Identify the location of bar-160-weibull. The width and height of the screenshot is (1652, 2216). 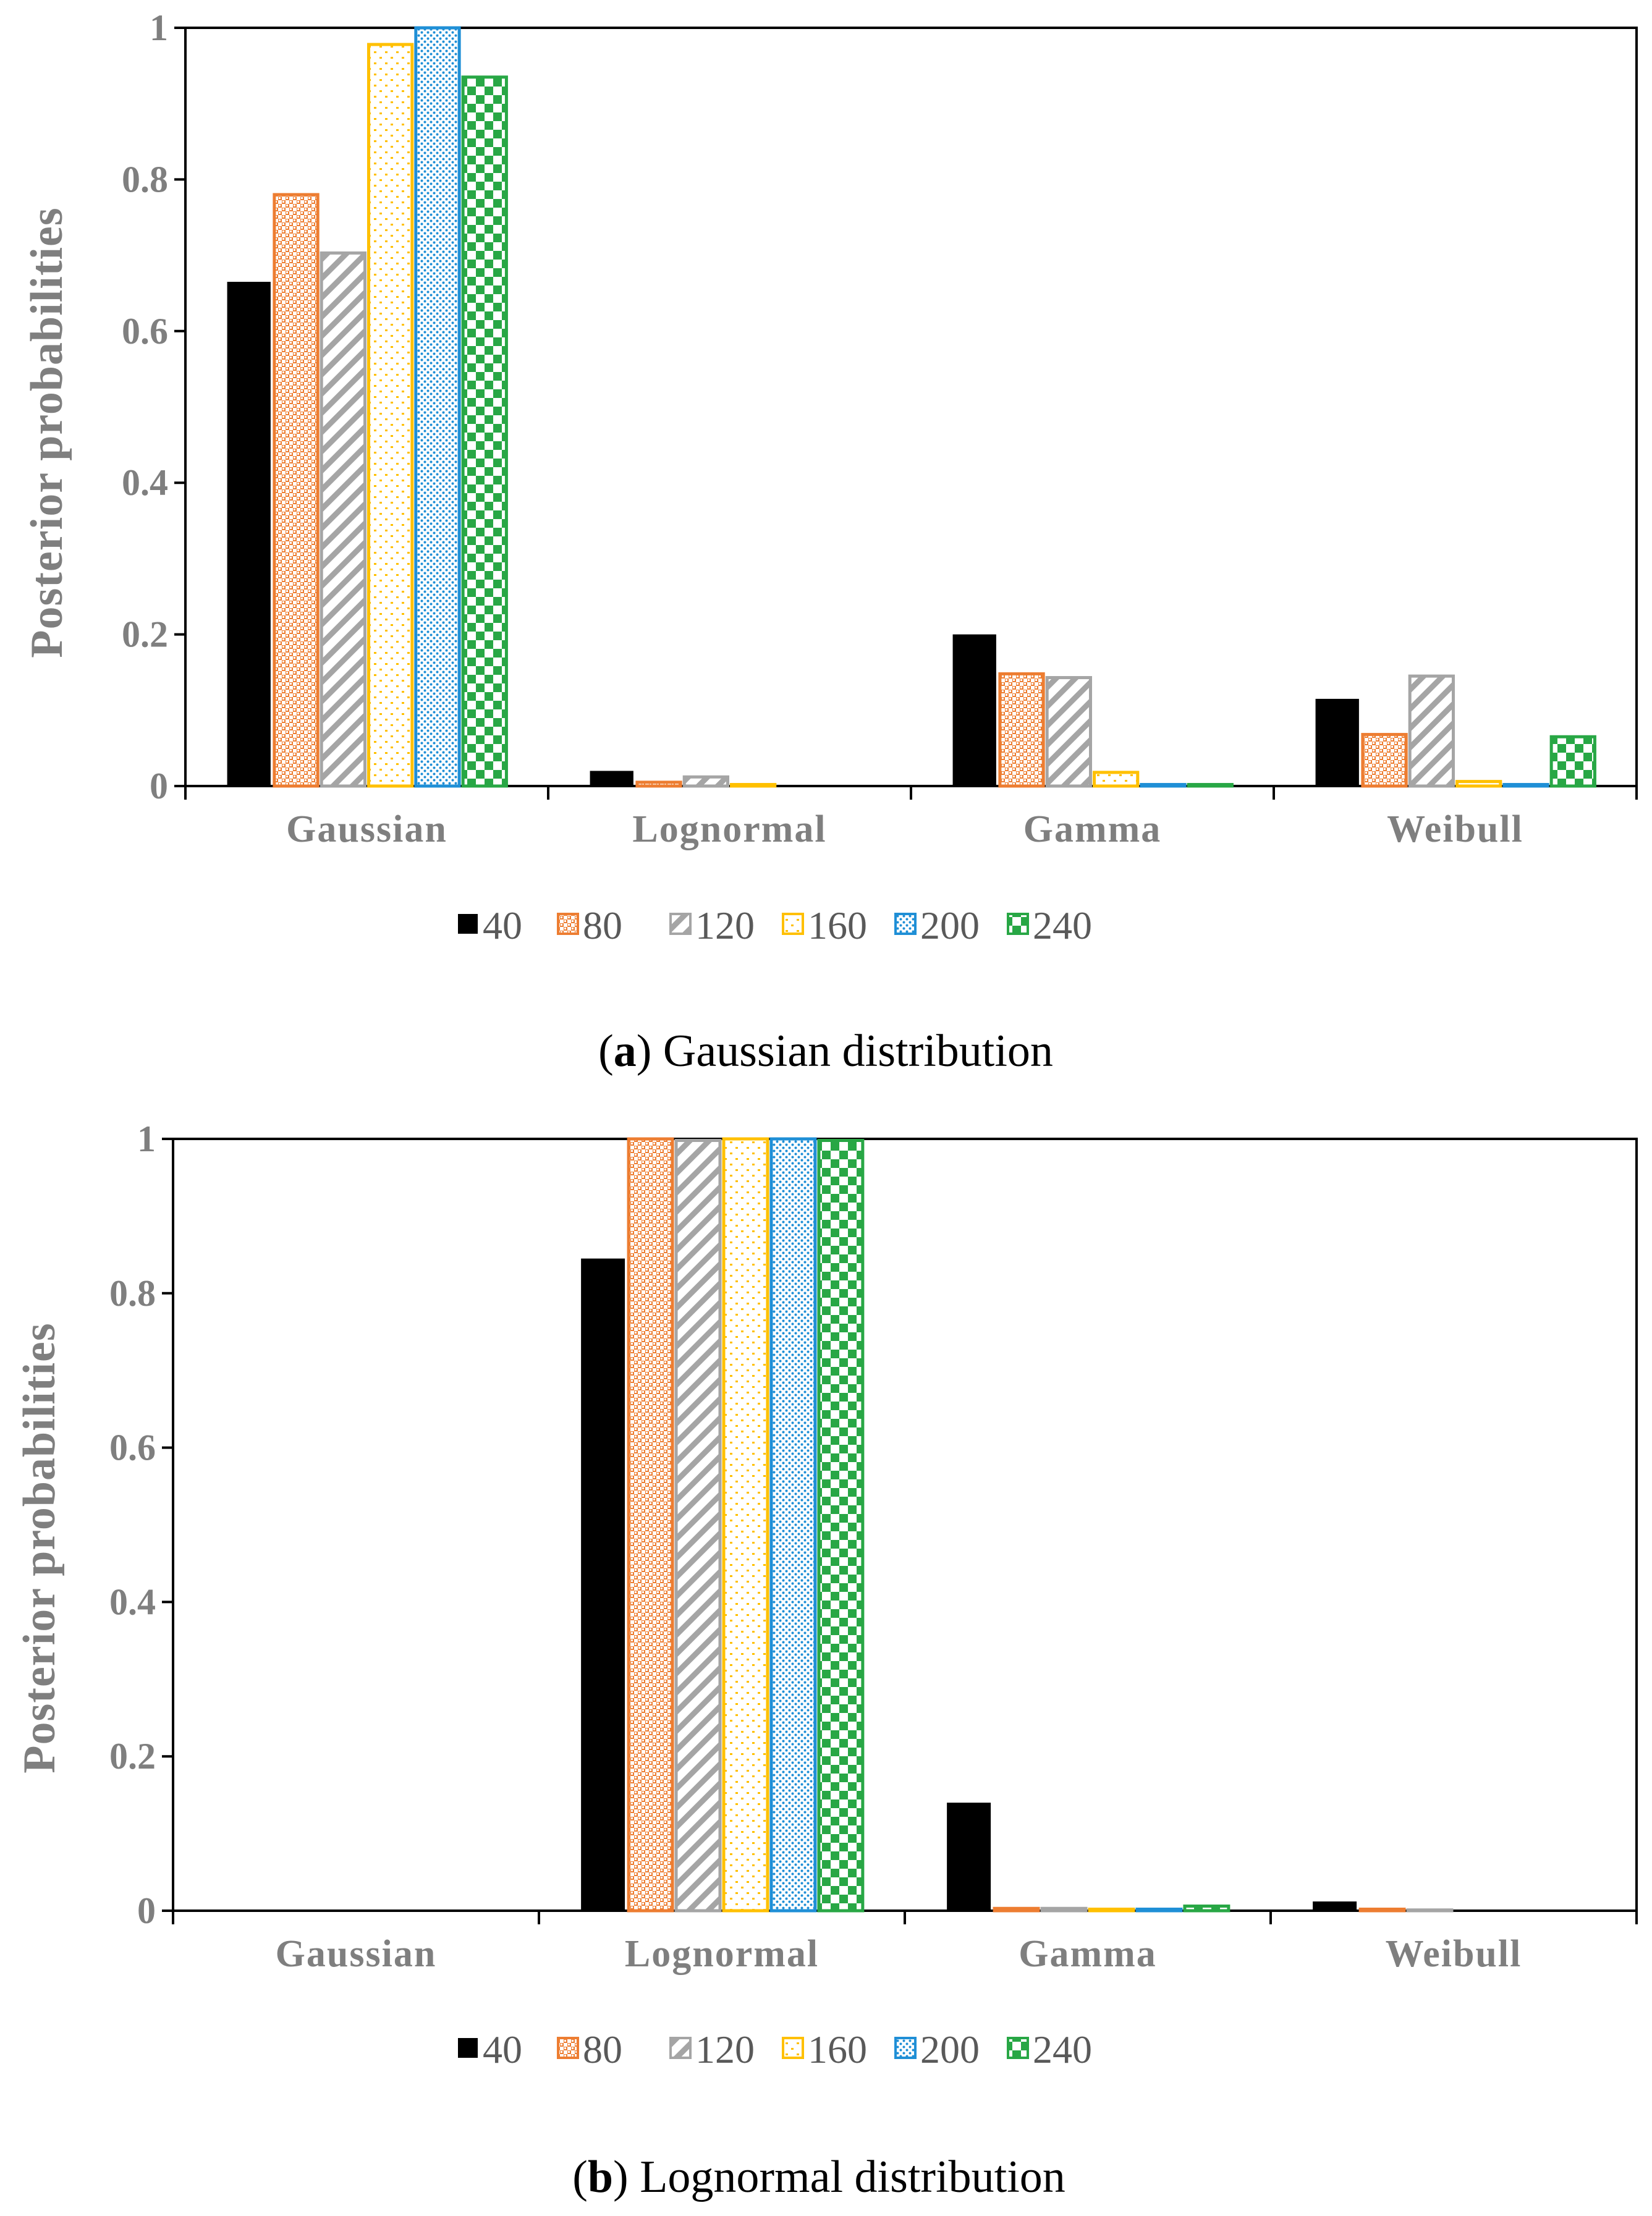
(1478, 784).